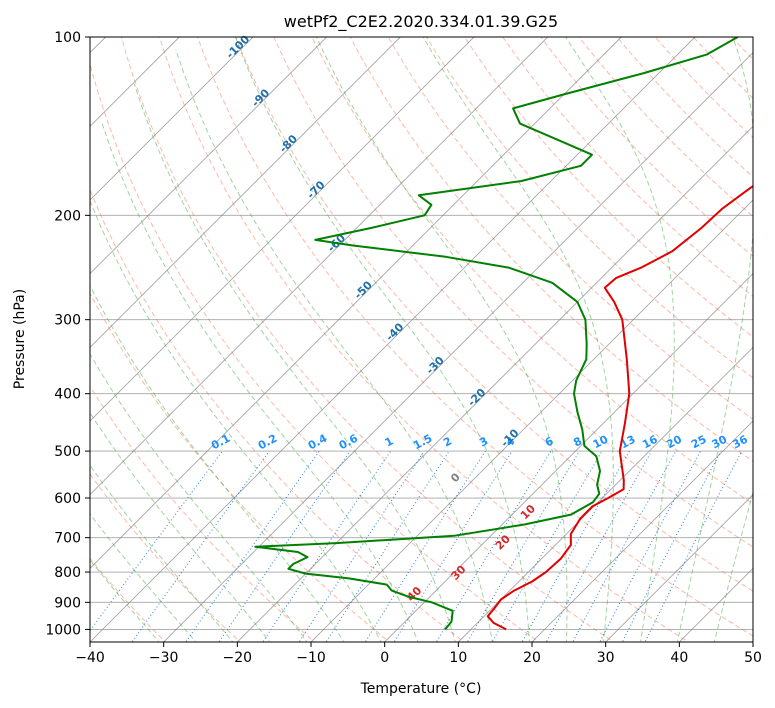  I want to click on y-tick-label: 400, so click(67, 395).